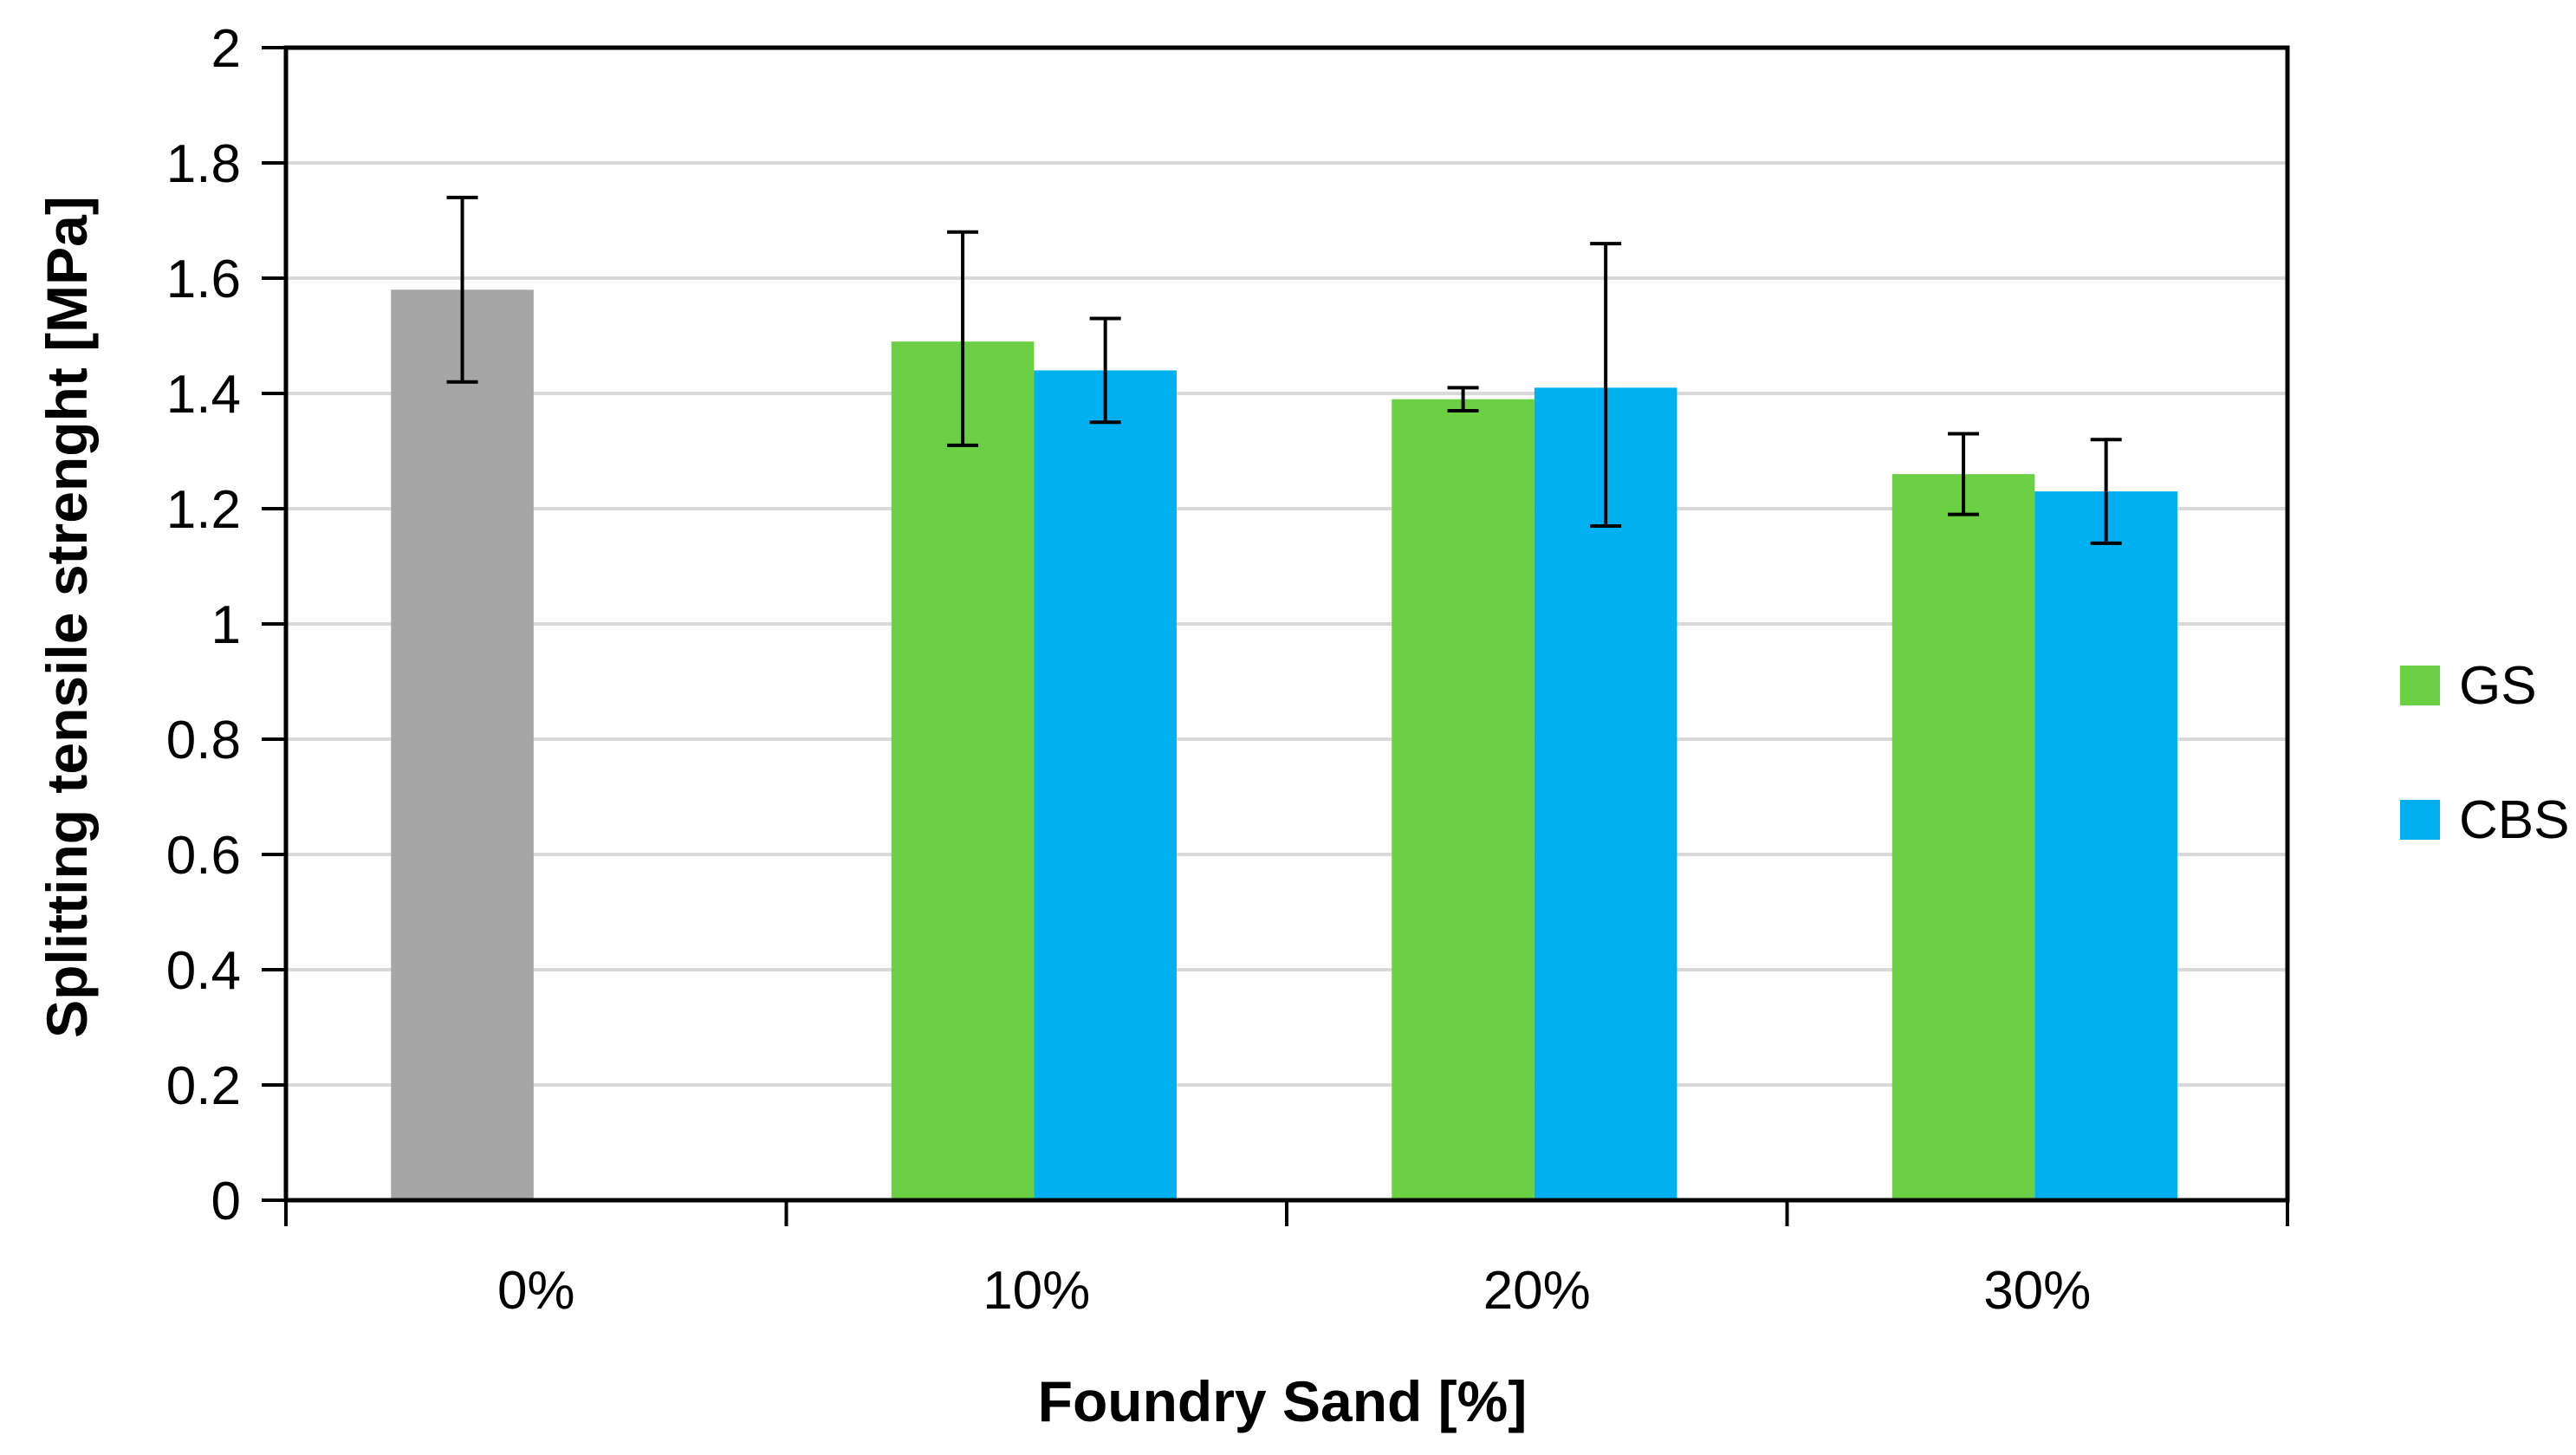 Image resolution: width=2576 pixels, height=1455 pixels. I want to click on legend: GS CBS, so click(2485, 753).